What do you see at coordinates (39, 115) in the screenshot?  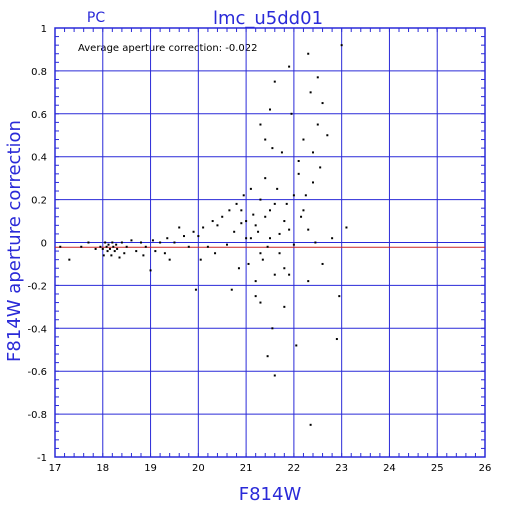 I see `y-tick-label: 0.6` at bounding box center [39, 115].